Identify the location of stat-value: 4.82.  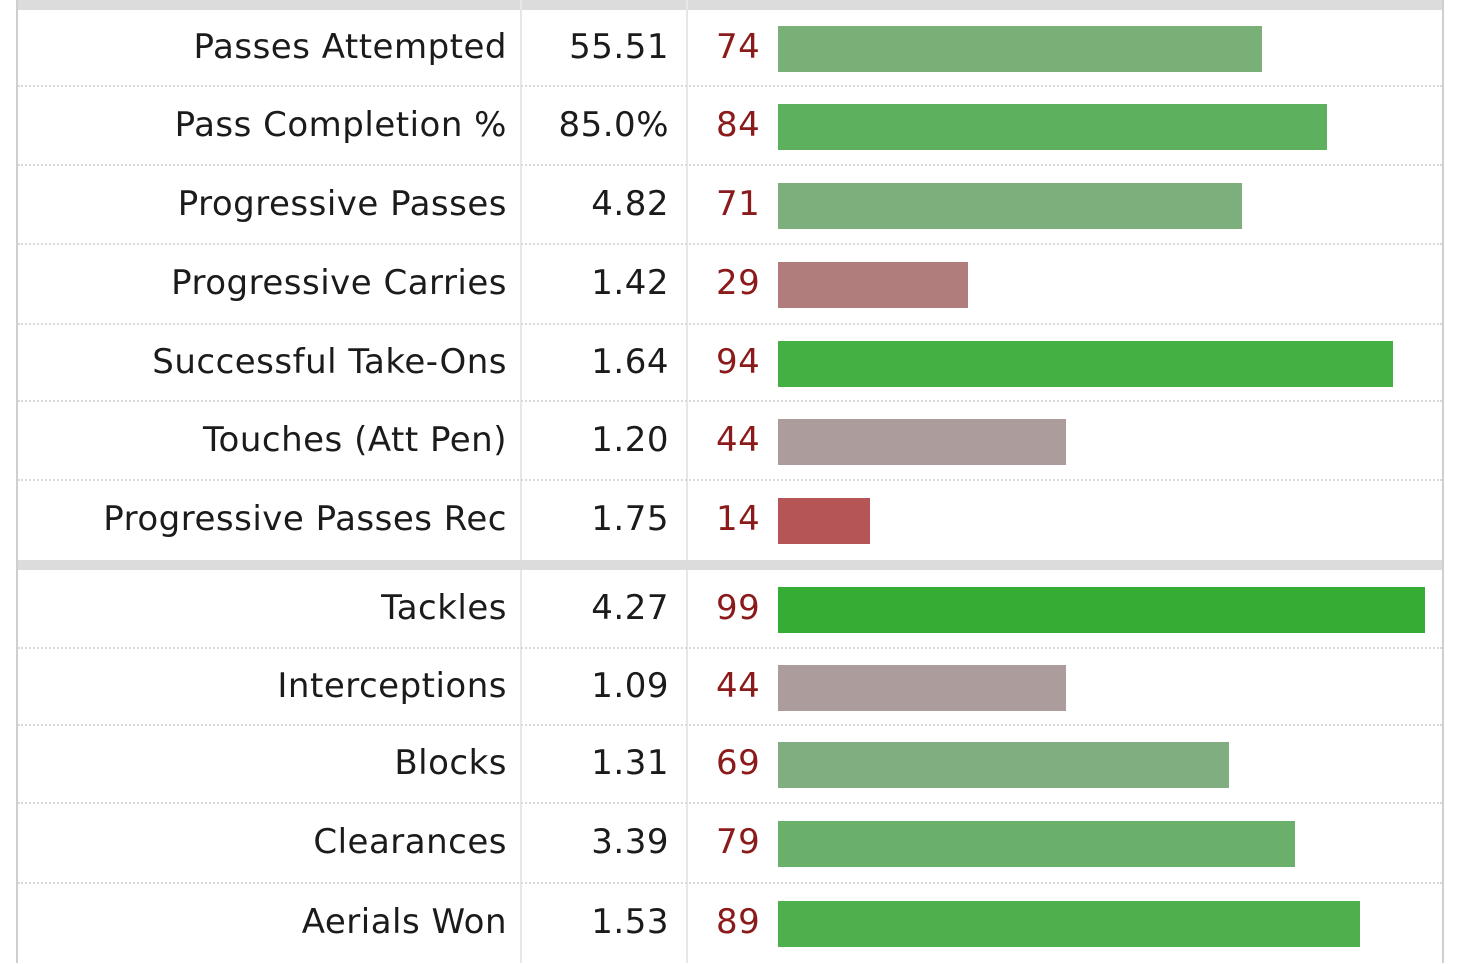
(630, 203).